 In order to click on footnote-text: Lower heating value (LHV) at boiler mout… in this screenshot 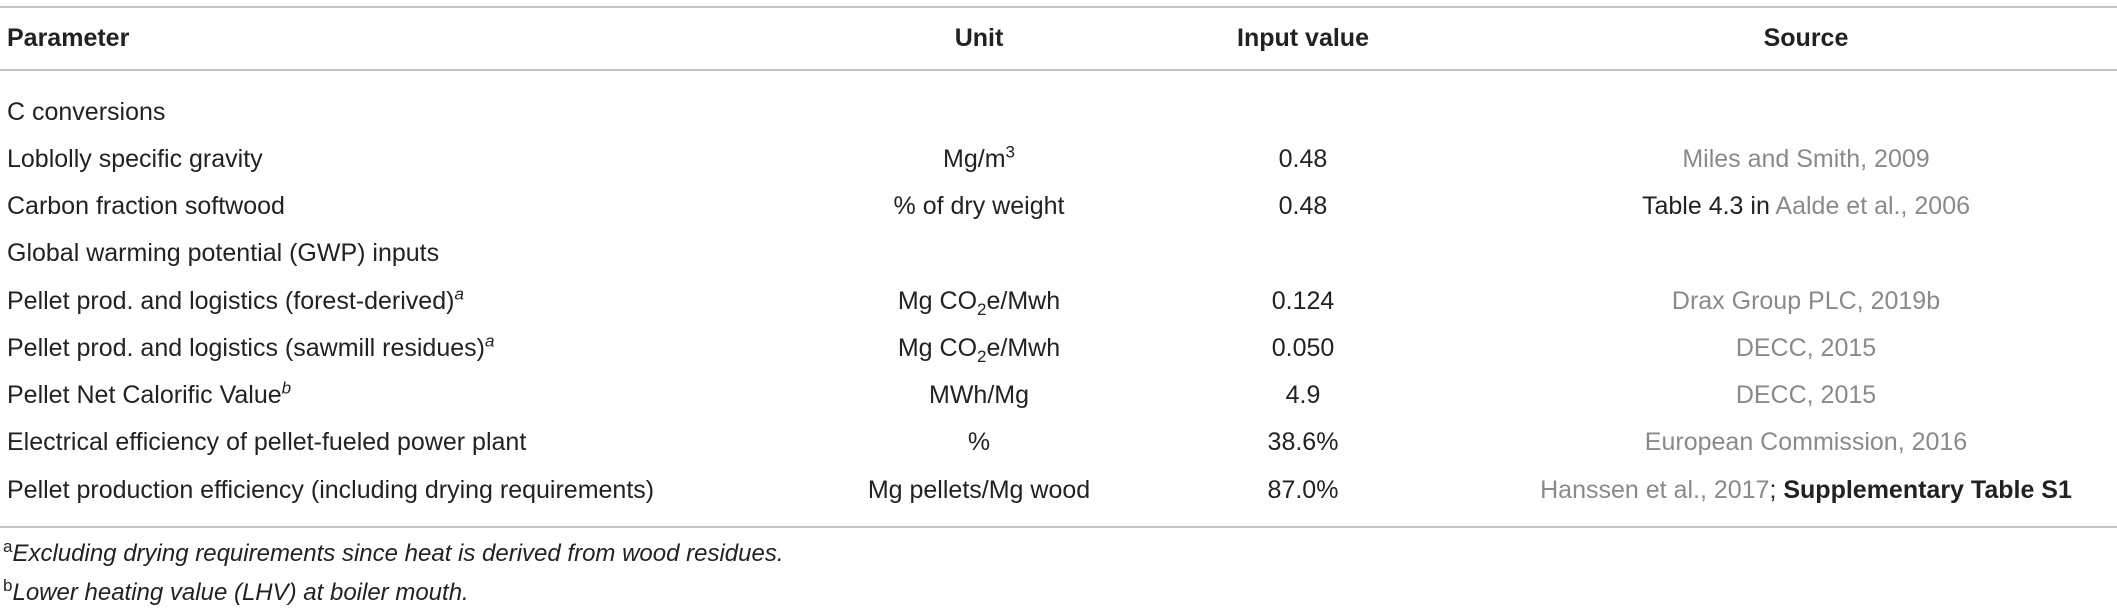, I will do `click(240, 592)`.